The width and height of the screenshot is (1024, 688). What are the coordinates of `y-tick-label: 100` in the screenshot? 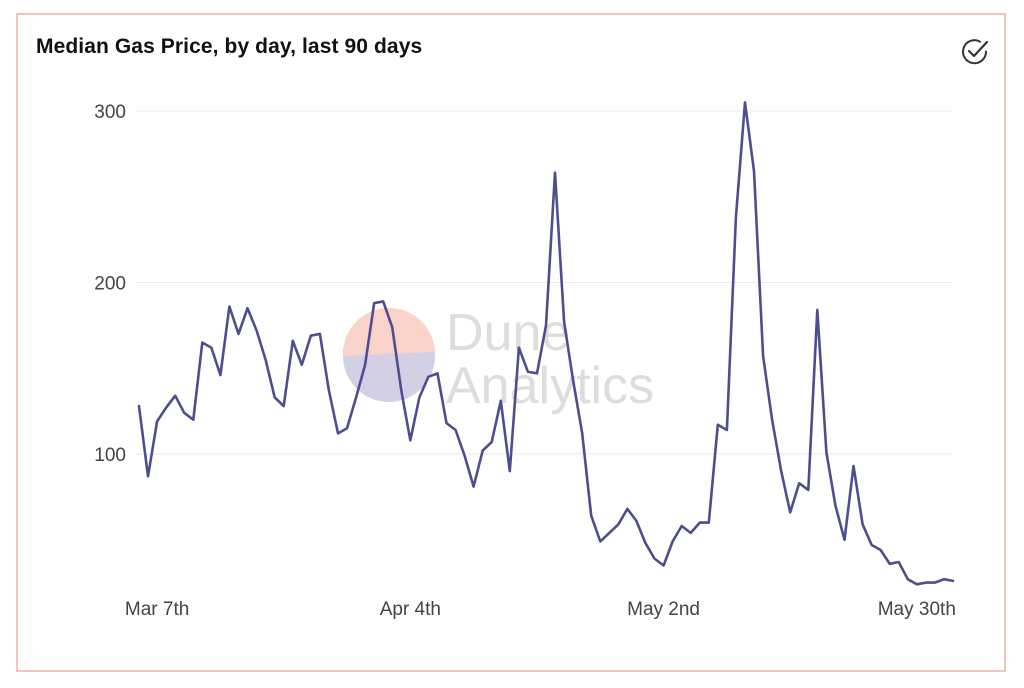 It's located at (110, 455).